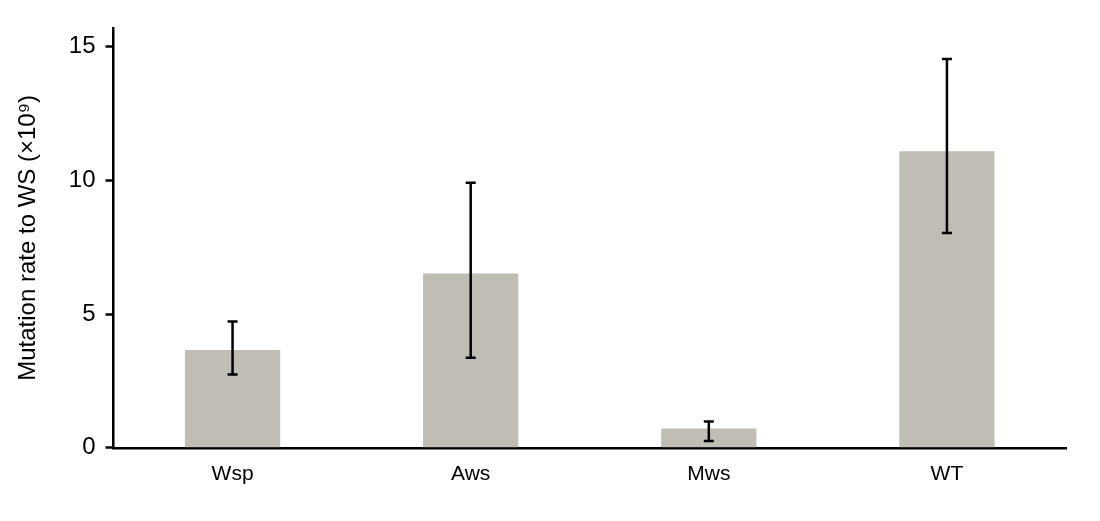  What do you see at coordinates (89, 312) in the screenshot?
I see `y-tick-label: 5` at bounding box center [89, 312].